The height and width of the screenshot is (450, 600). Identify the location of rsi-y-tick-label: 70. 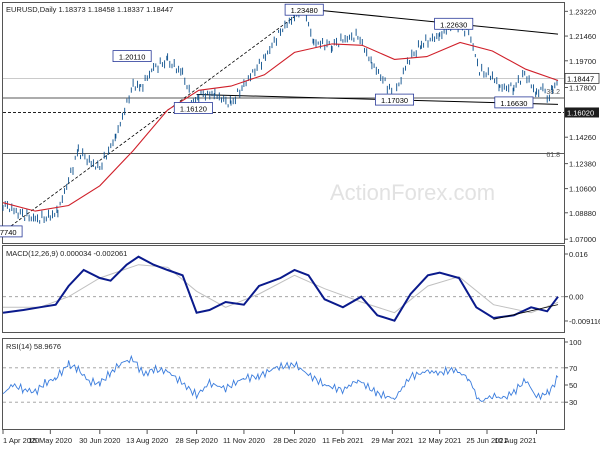
(573, 368).